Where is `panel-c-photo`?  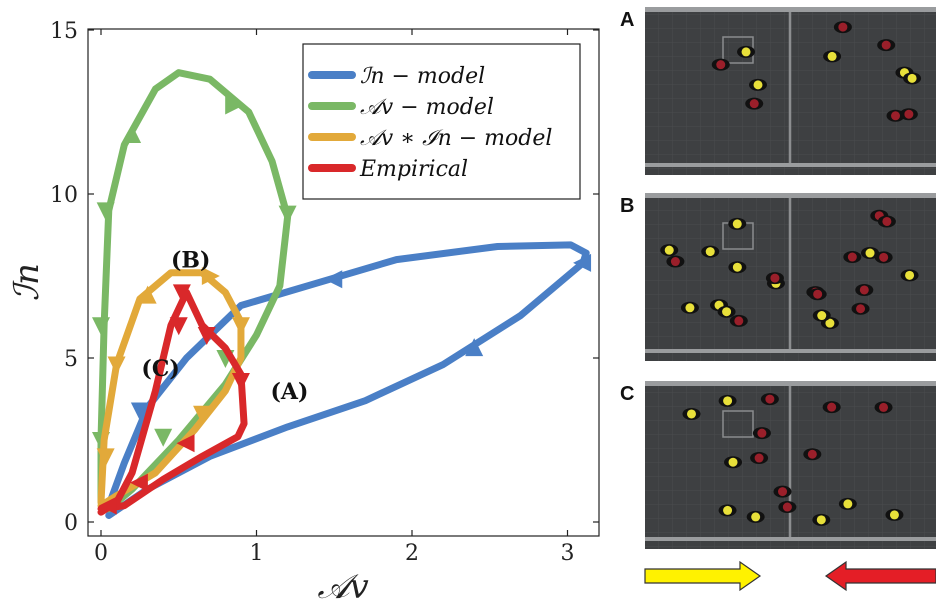 panel-c-photo is located at coordinates (790, 465).